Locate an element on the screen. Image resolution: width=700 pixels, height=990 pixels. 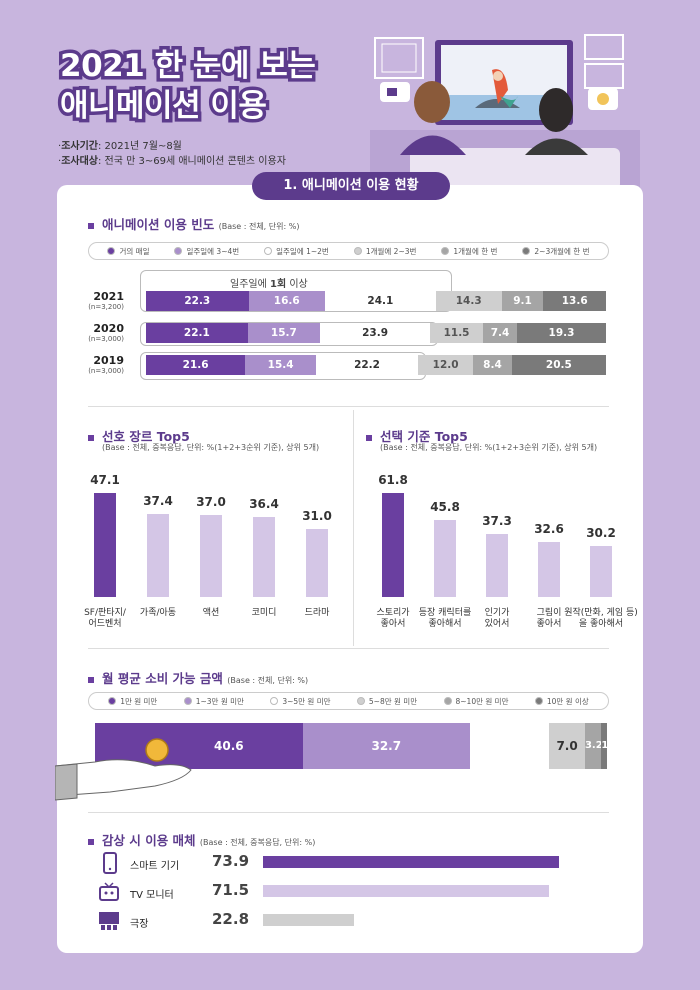
frequency-segment: 11.5 is located at coordinates (457, 333).